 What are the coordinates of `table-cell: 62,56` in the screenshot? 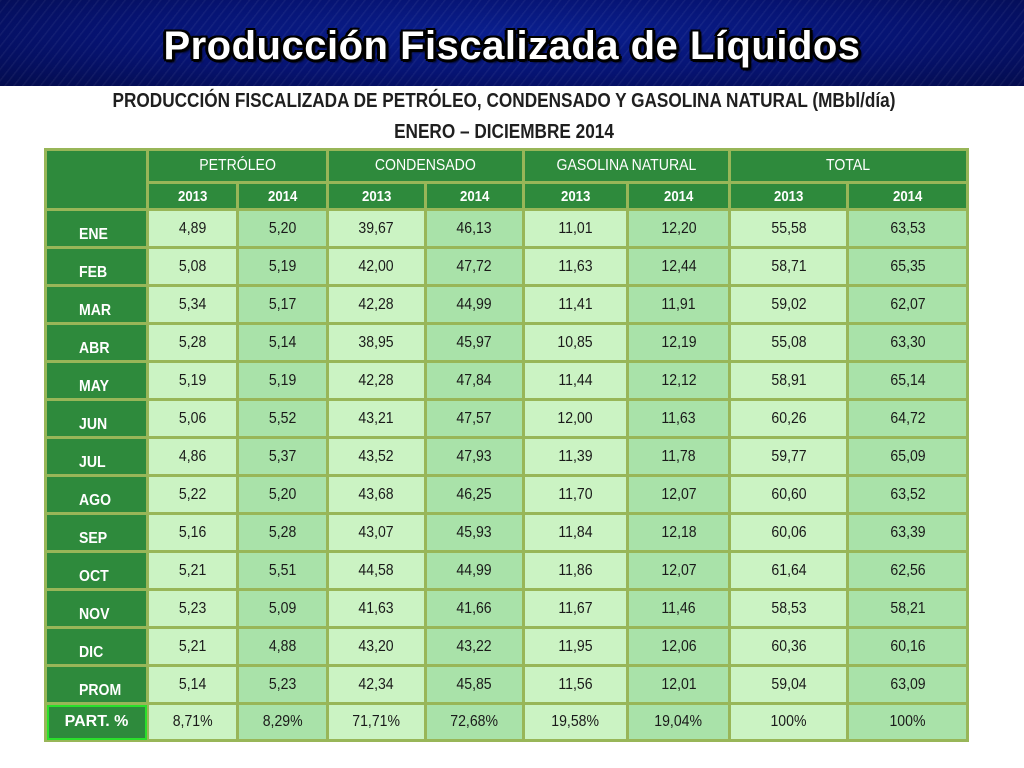 It's located at (908, 570).